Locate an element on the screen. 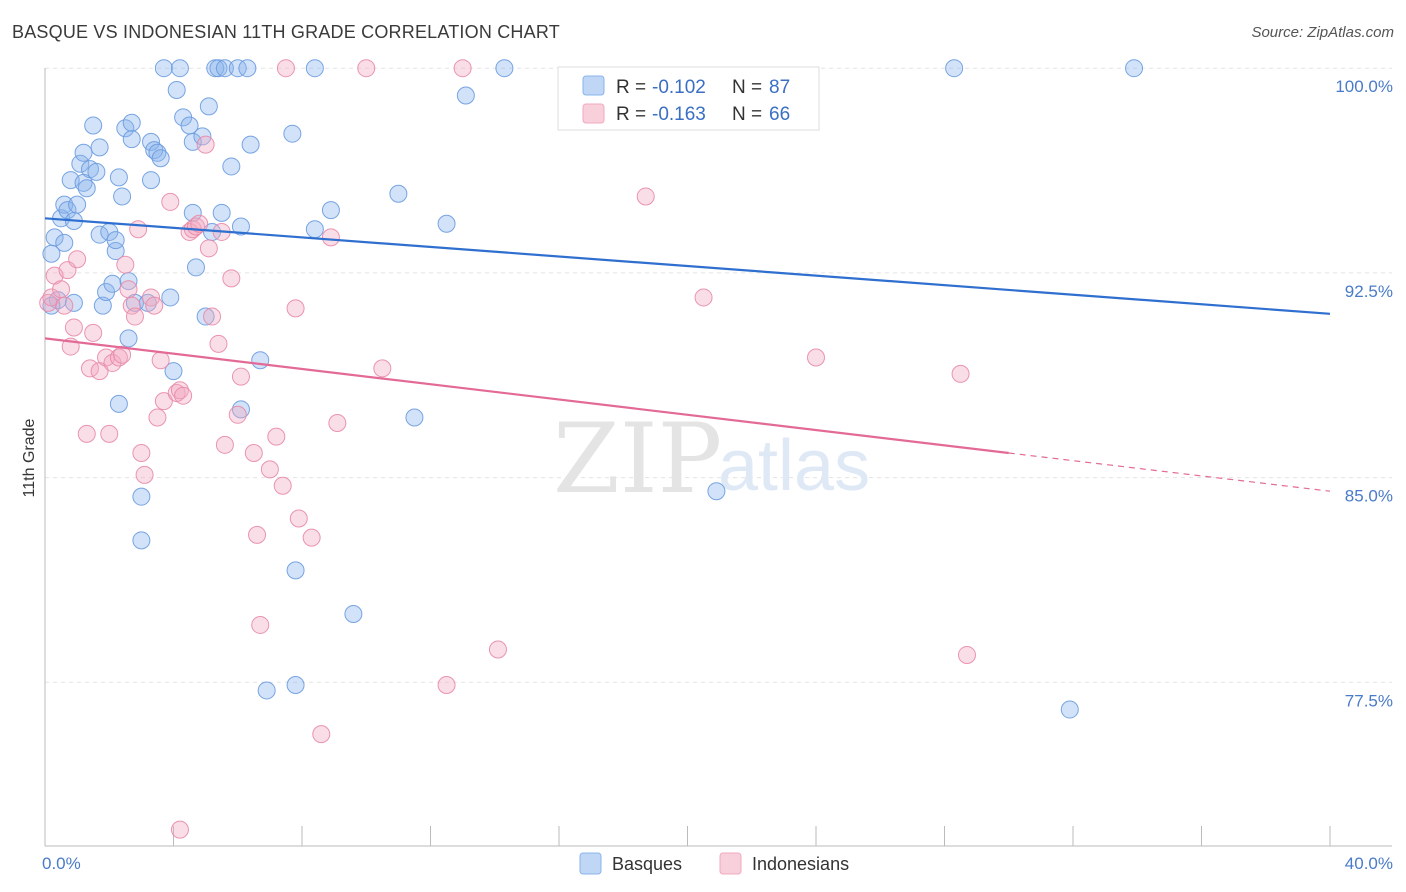 The image size is (1406, 892). legend-n-label: N = is located at coordinates (747, 114).